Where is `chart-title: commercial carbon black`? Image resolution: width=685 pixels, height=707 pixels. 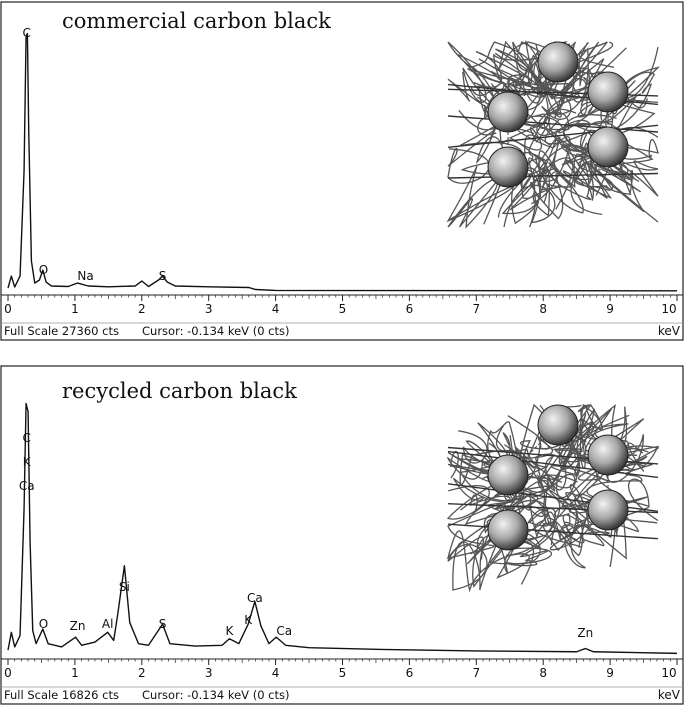 chart-title: commercial carbon black is located at coordinates (196, 21).